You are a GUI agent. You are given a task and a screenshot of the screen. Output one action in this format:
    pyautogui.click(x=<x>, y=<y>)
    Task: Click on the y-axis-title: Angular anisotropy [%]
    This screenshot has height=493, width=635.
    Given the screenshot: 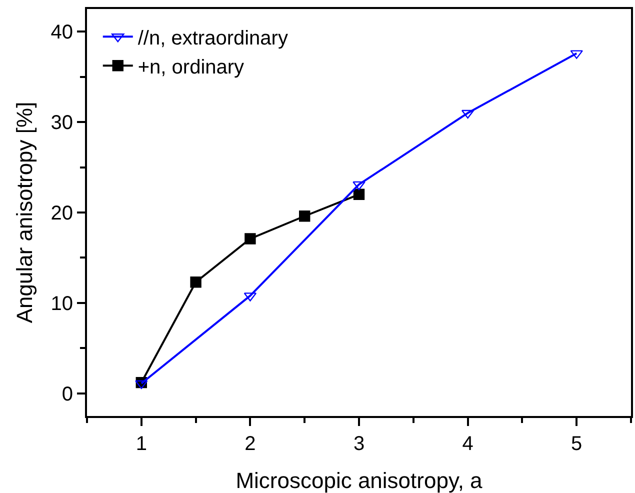 What is the action you would take?
    pyautogui.click(x=25, y=213)
    